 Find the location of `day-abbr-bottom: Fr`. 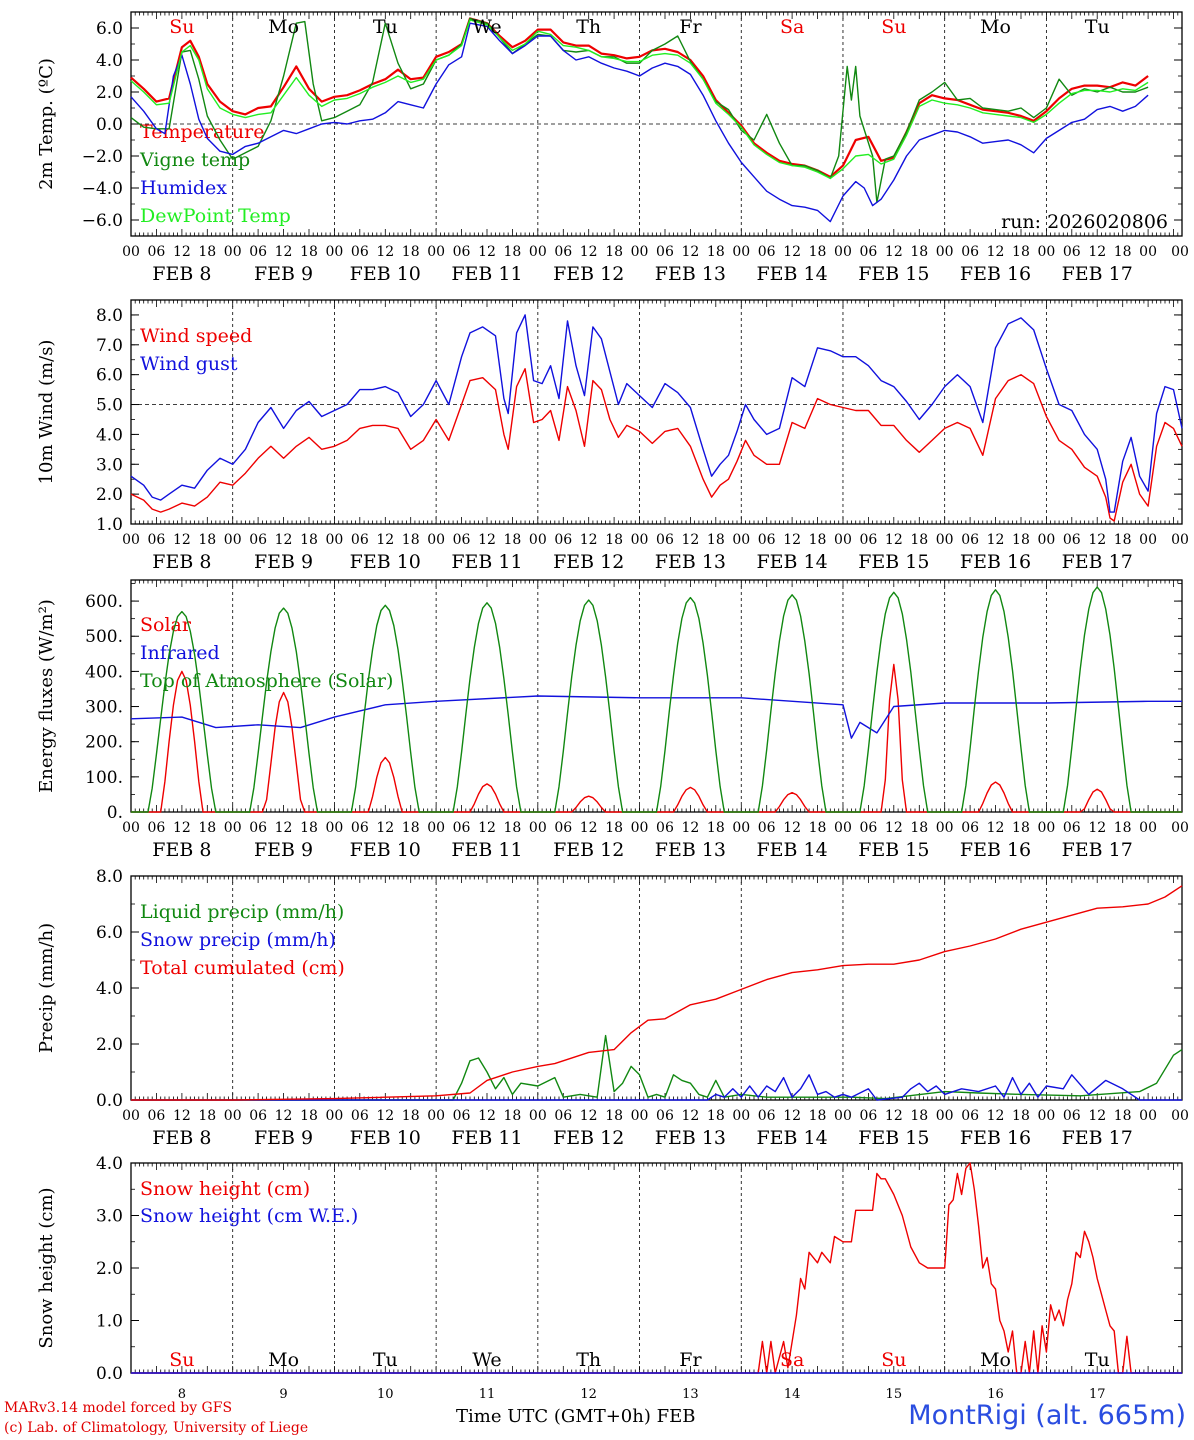

day-abbr-bottom: Fr is located at coordinates (690, 1360).